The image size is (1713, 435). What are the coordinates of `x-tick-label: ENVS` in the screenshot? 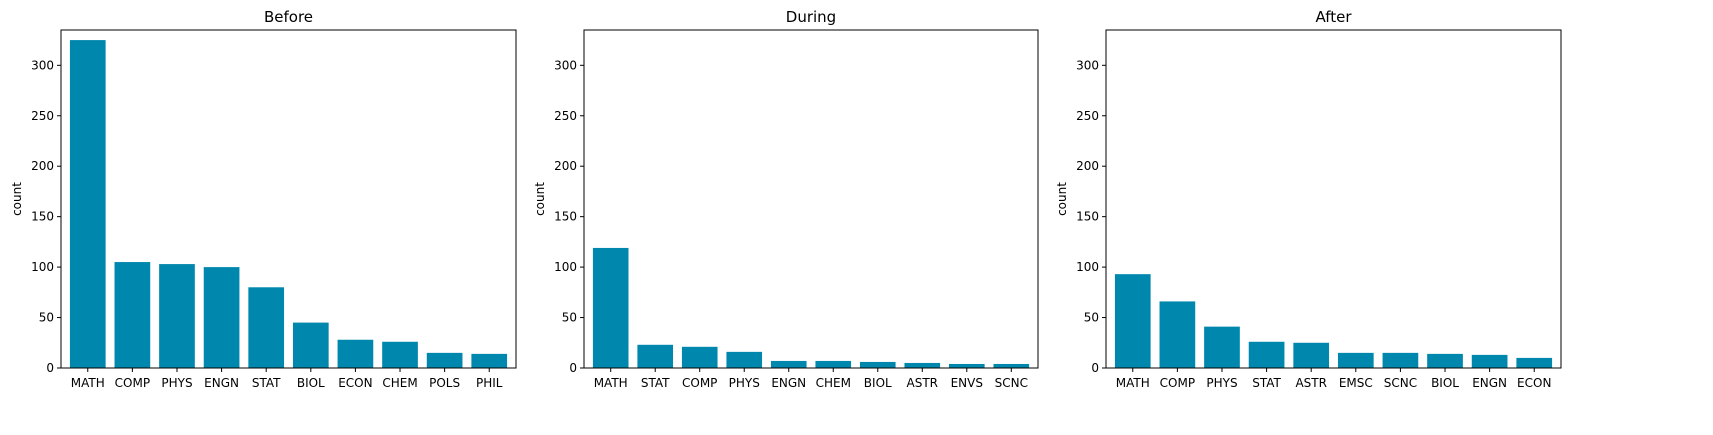 It's located at (967, 383).